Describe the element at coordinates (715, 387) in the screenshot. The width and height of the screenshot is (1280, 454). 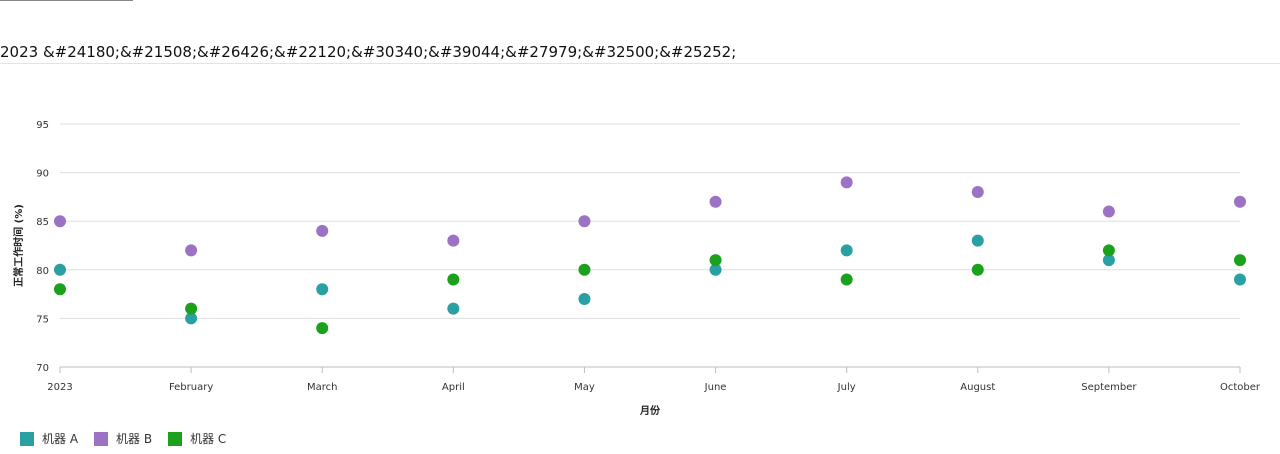
I see `x-tick-label: June` at that location.